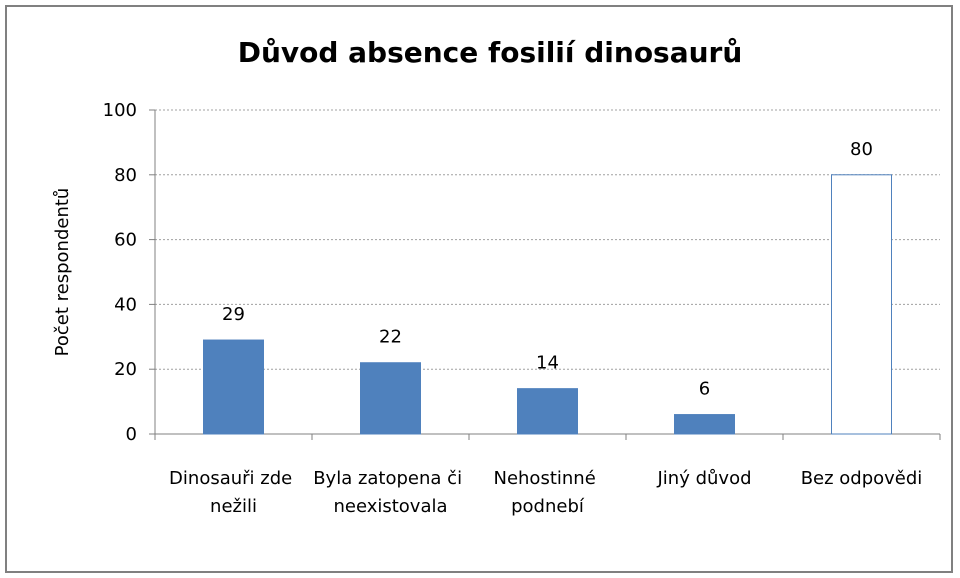 The height and width of the screenshot is (578, 960). What do you see at coordinates (62, 272) in the screenshot?
I see `y-axis-label: Počet respondentů` at bounding box center [62, 272].